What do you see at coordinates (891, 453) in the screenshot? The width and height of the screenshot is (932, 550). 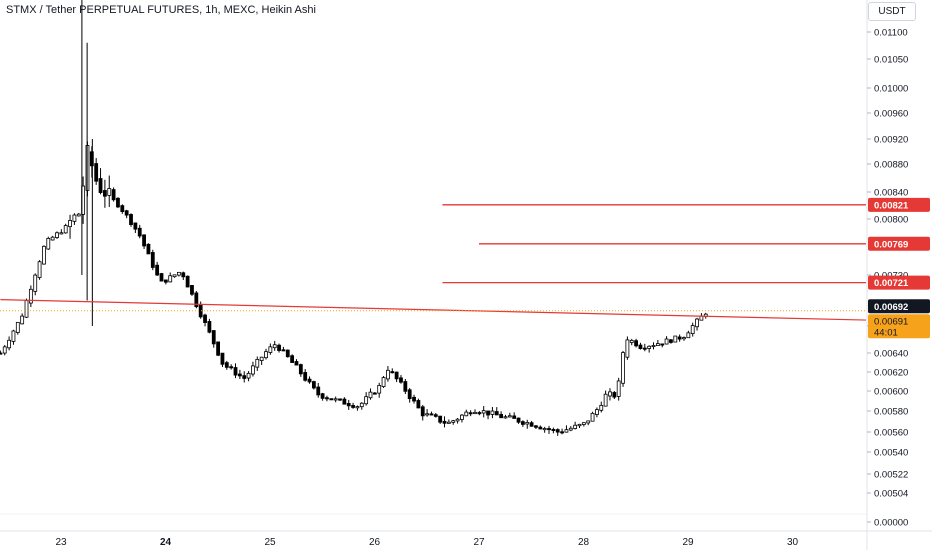 I see `price-tick-label: 0.00540` at bounding box center [891, 453].